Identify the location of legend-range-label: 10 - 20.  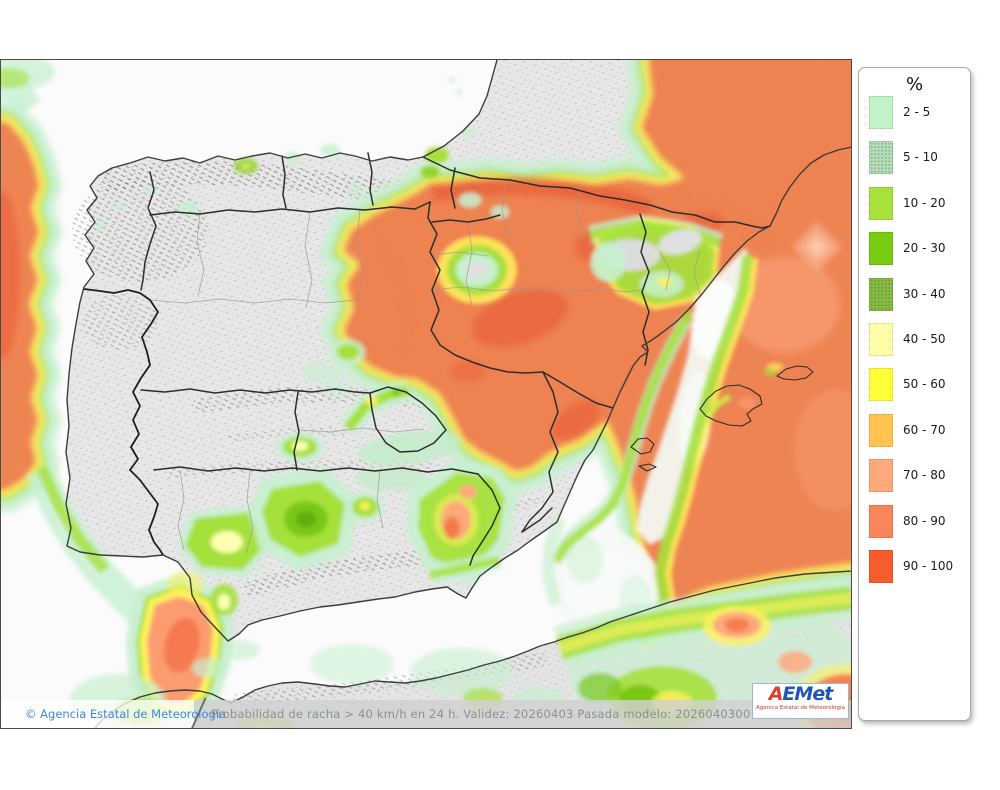
(924, 202).